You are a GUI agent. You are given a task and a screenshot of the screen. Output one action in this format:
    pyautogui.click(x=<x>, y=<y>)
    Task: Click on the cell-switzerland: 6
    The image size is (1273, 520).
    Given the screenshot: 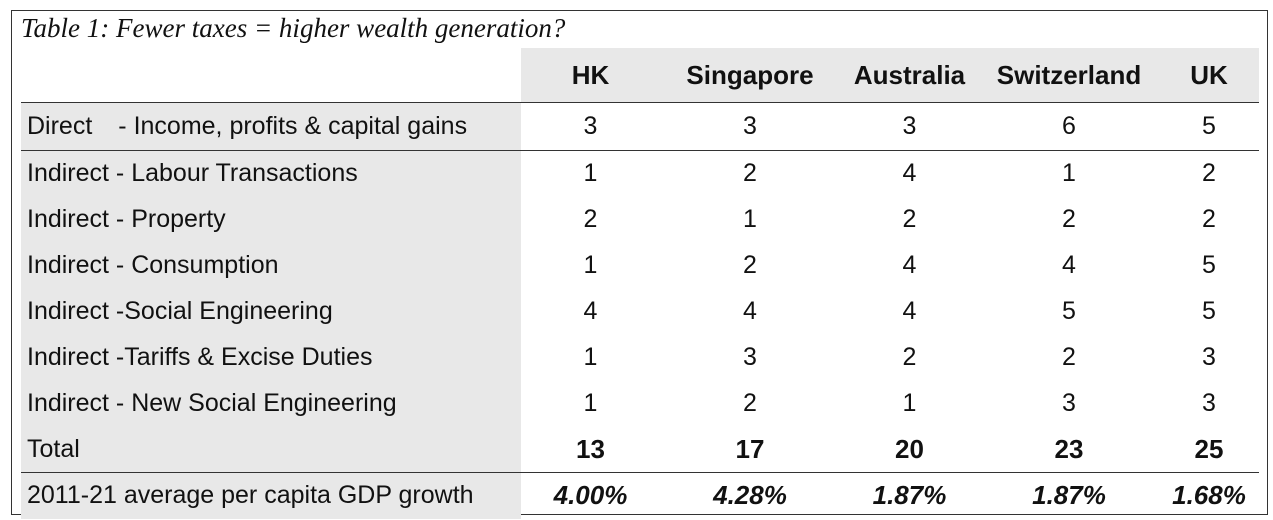 What is the action you would take?
    pyautogui.click(x=1069, y=126)
    